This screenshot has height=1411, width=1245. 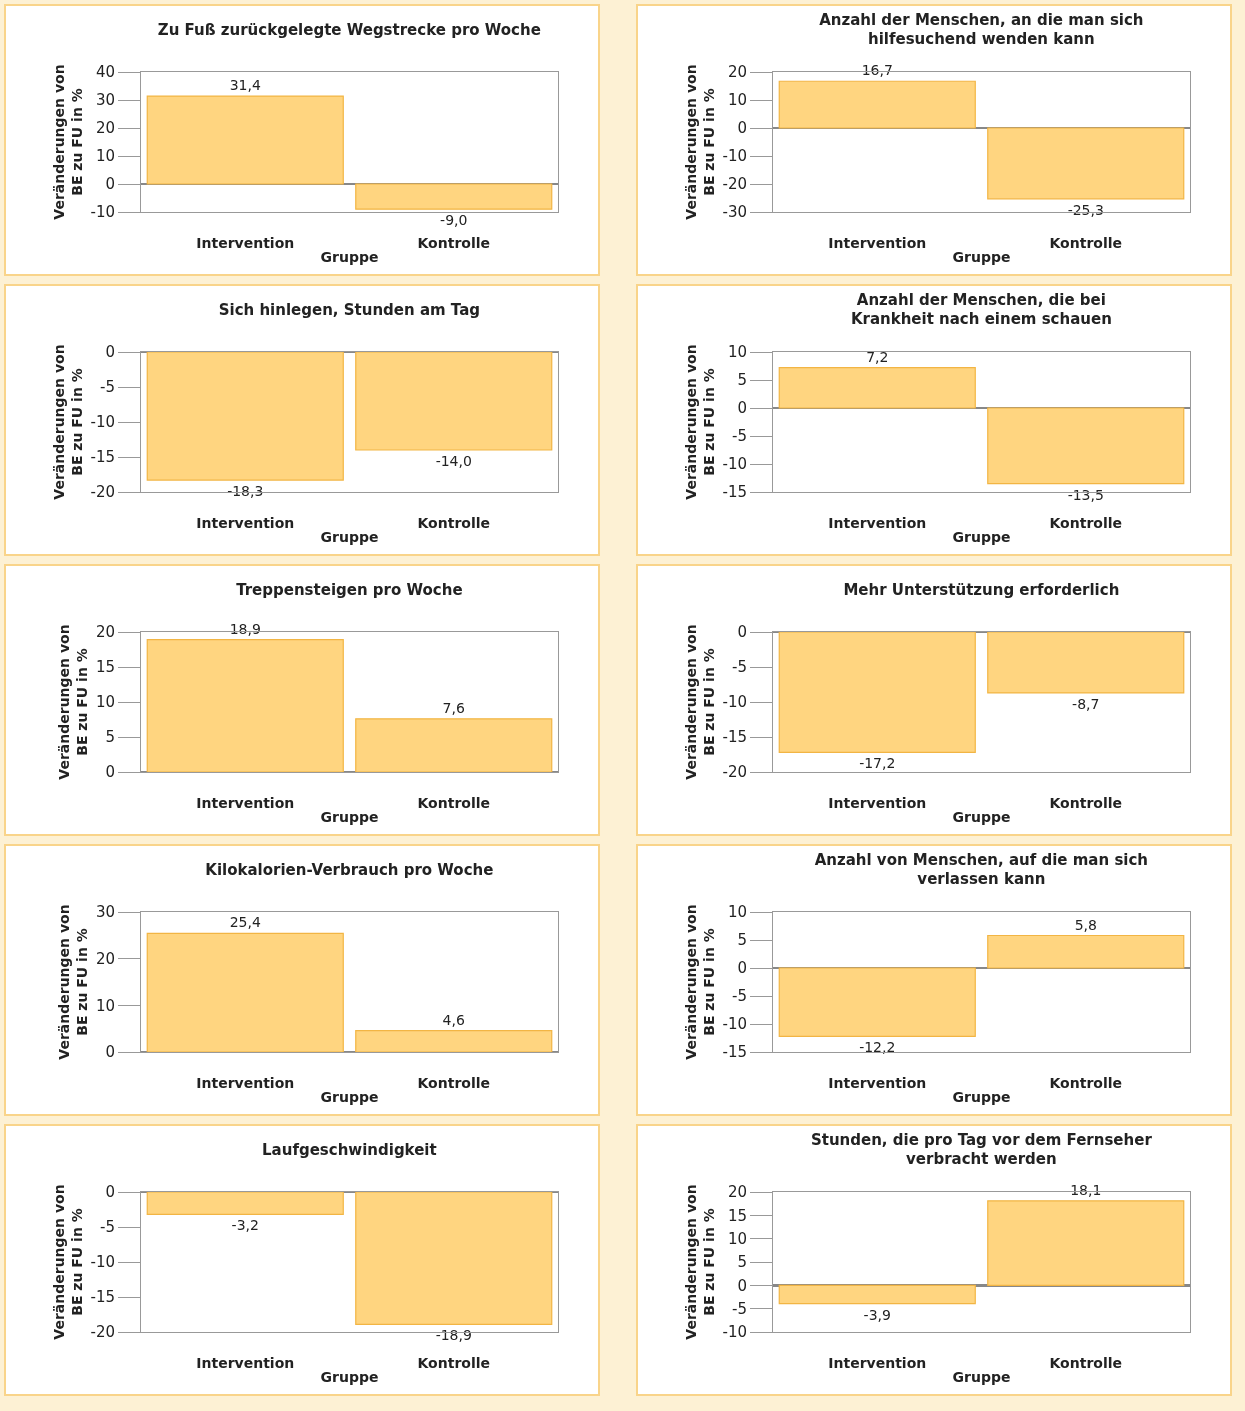 I want to click on data-label: -14,0, so click(x=453, y=461).